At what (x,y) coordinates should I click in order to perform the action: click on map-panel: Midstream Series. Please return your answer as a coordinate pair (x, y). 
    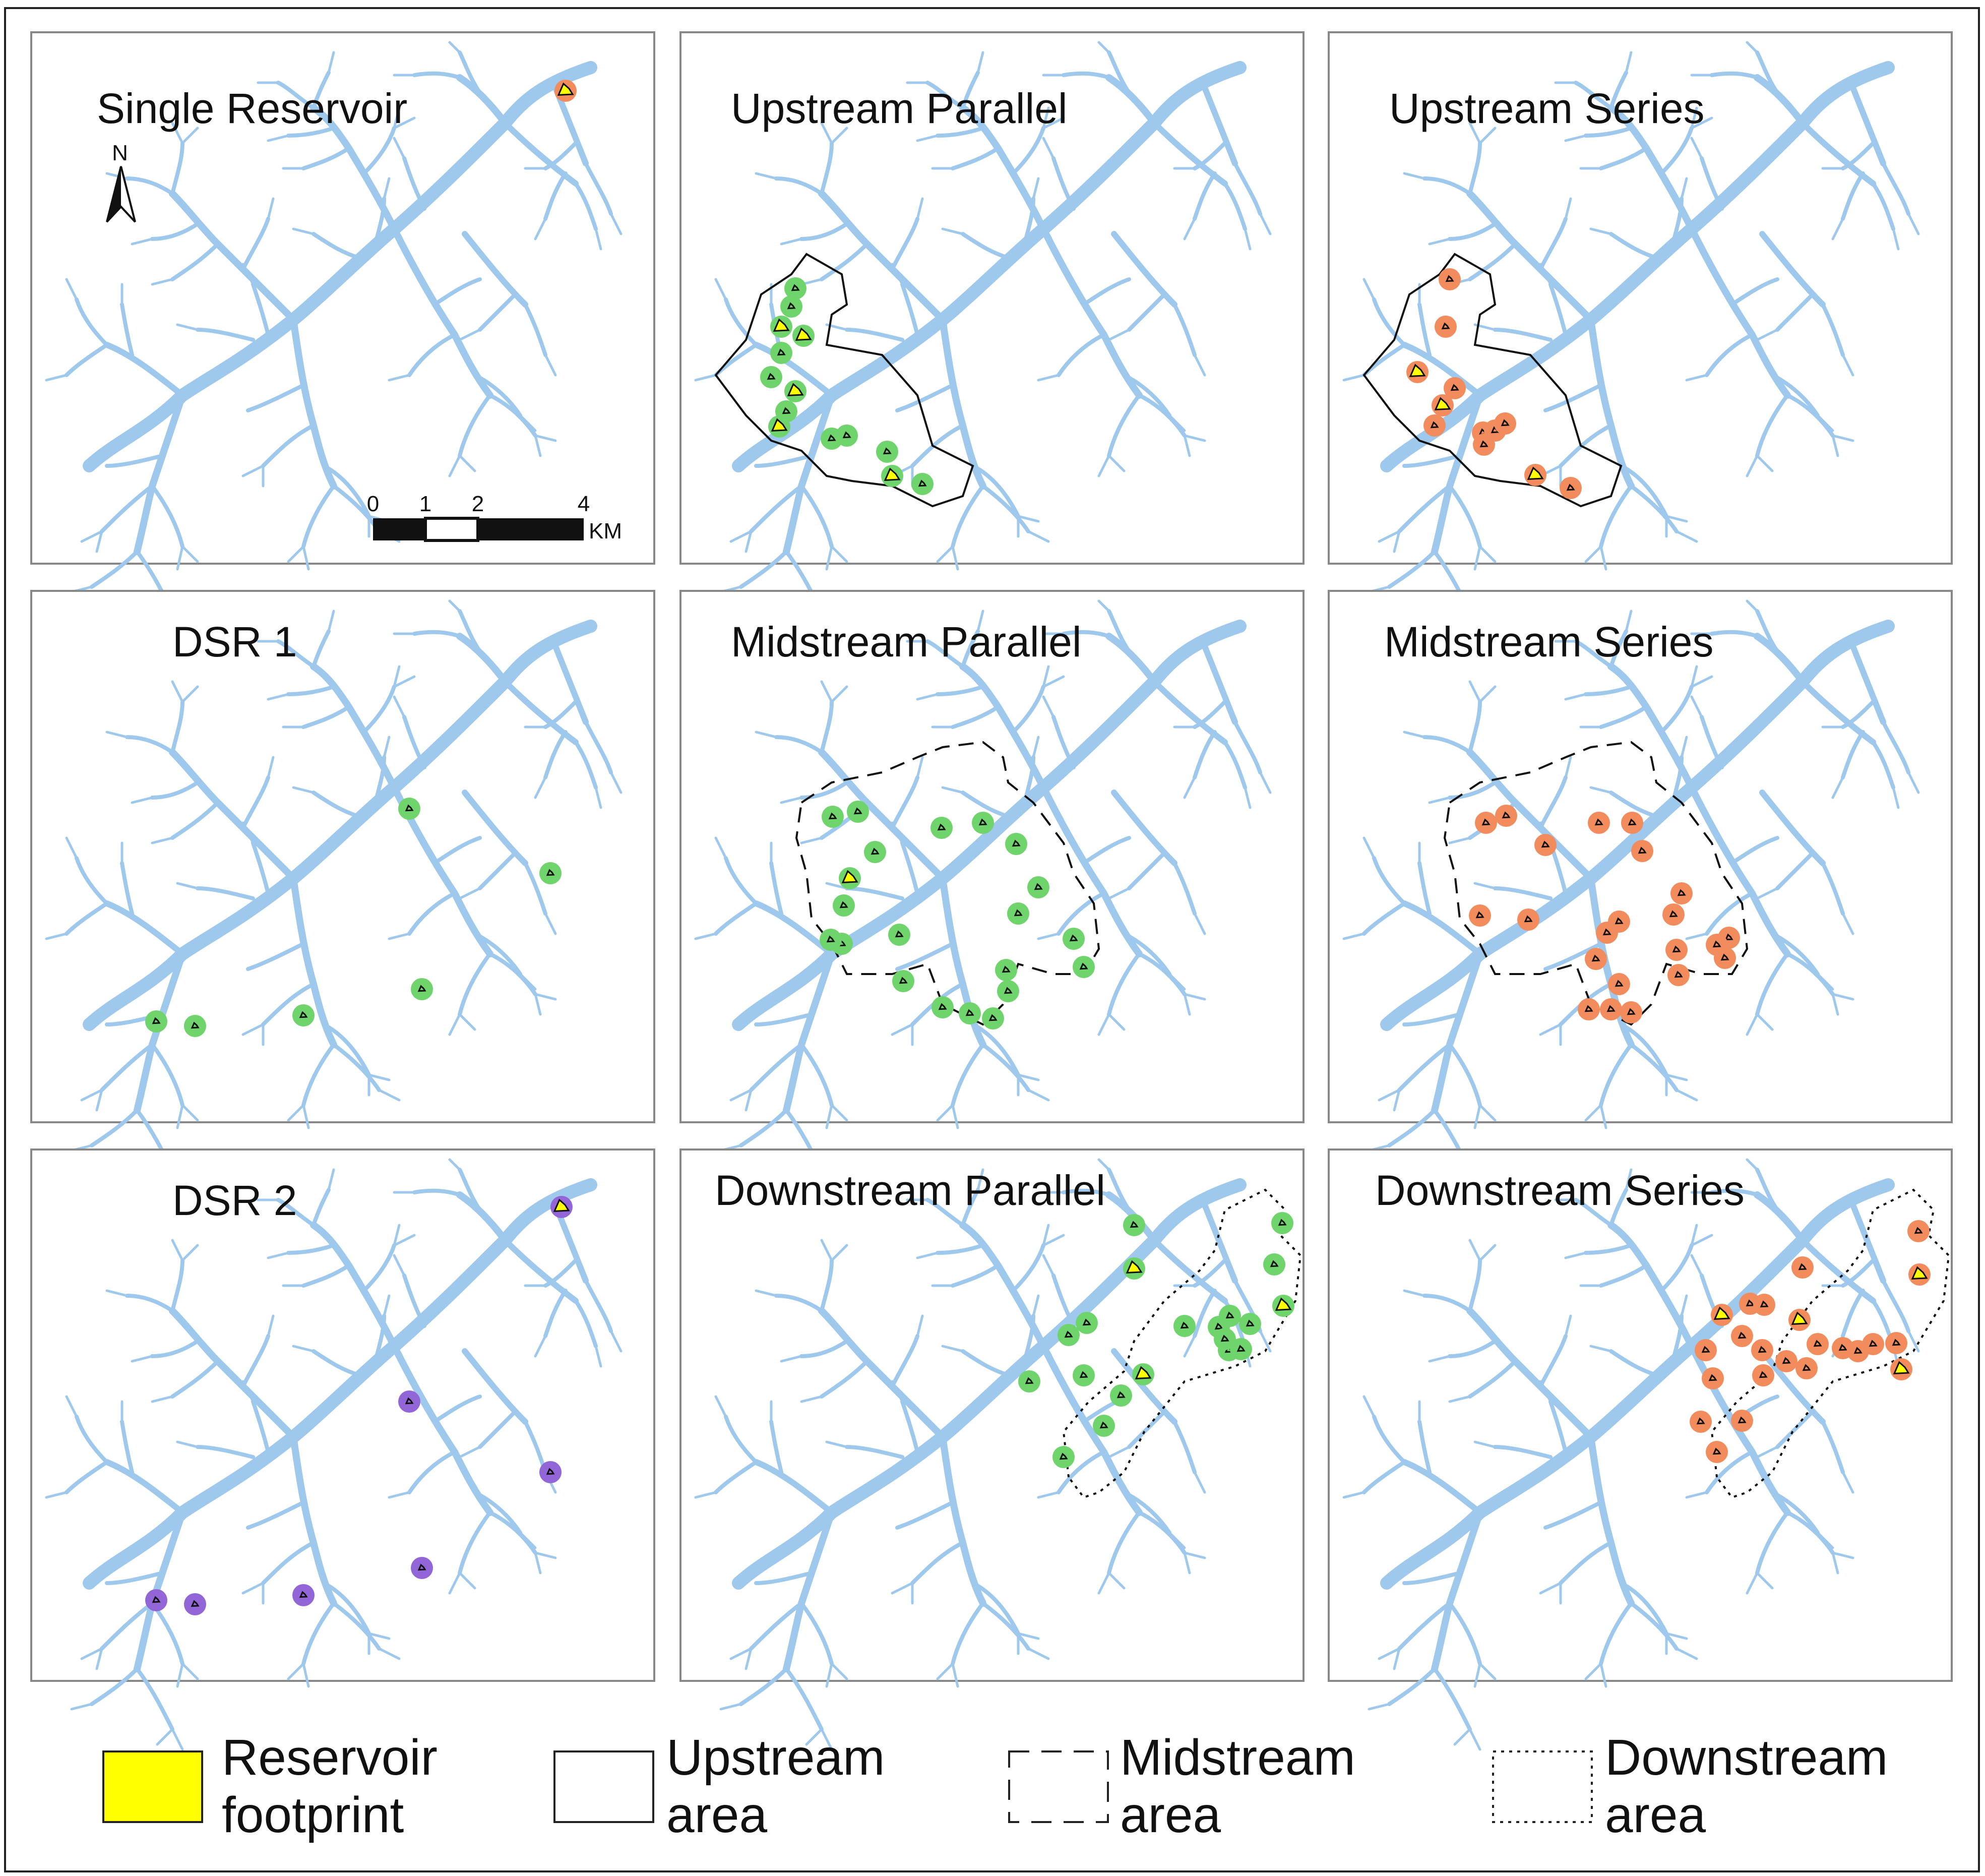
    Looking at the image, I should click on (1641, 890).